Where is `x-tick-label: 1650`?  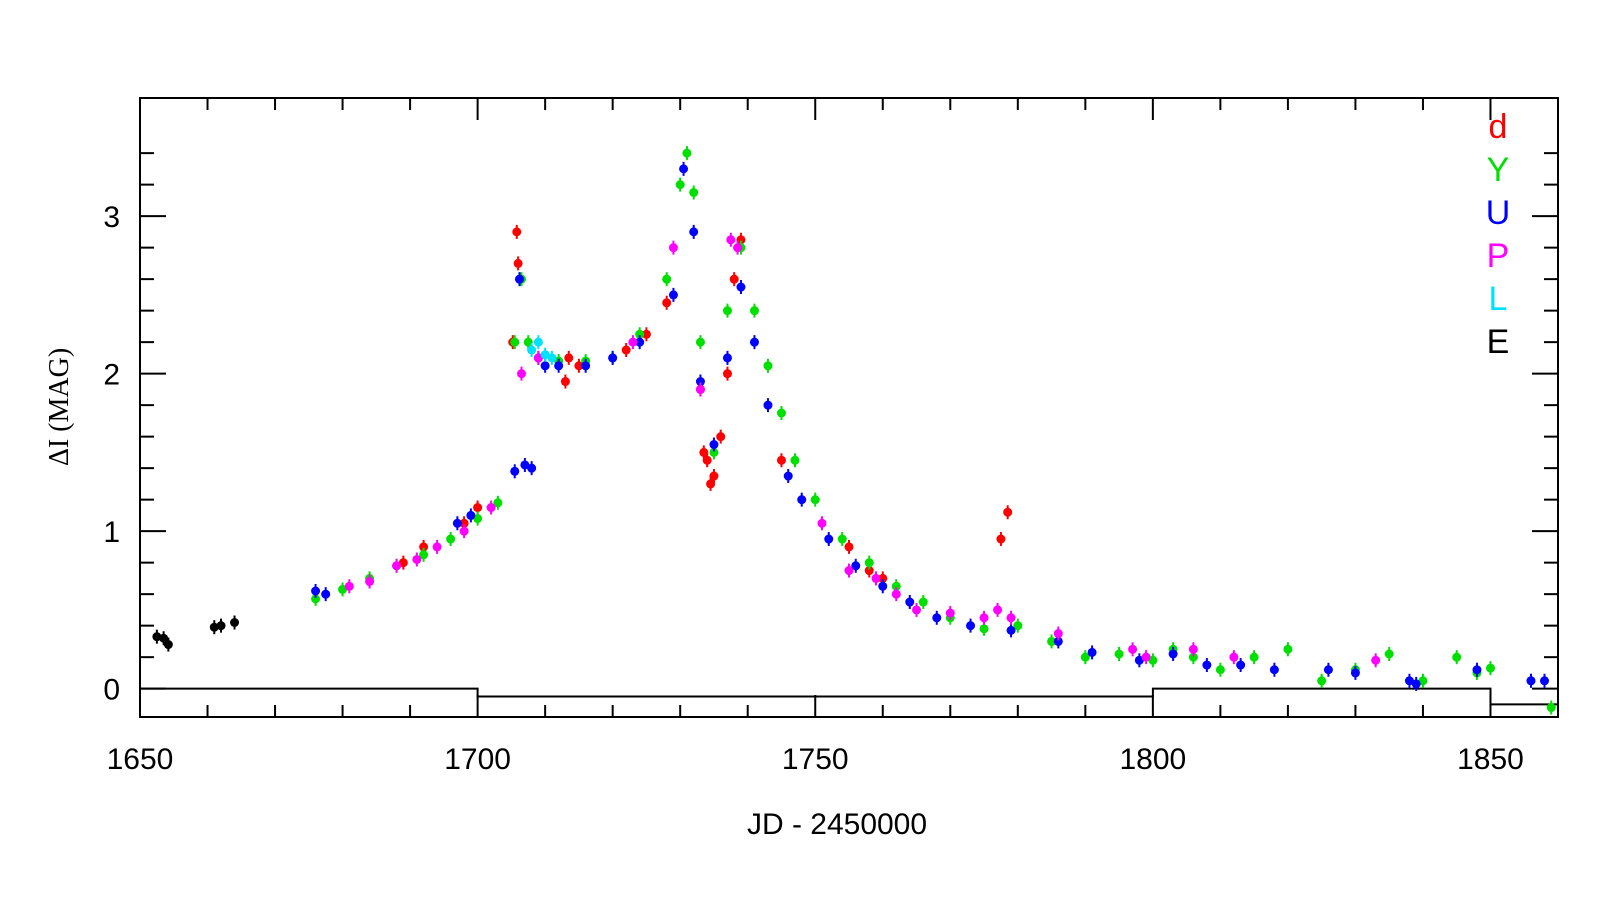 x-tick-label: 1650 is located at coordinates (140, 759).